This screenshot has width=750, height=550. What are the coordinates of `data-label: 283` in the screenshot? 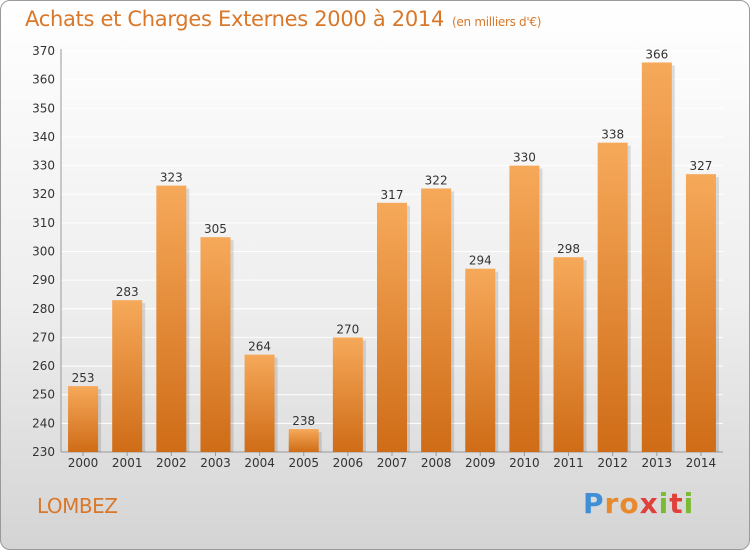 It's located at (127, 292).